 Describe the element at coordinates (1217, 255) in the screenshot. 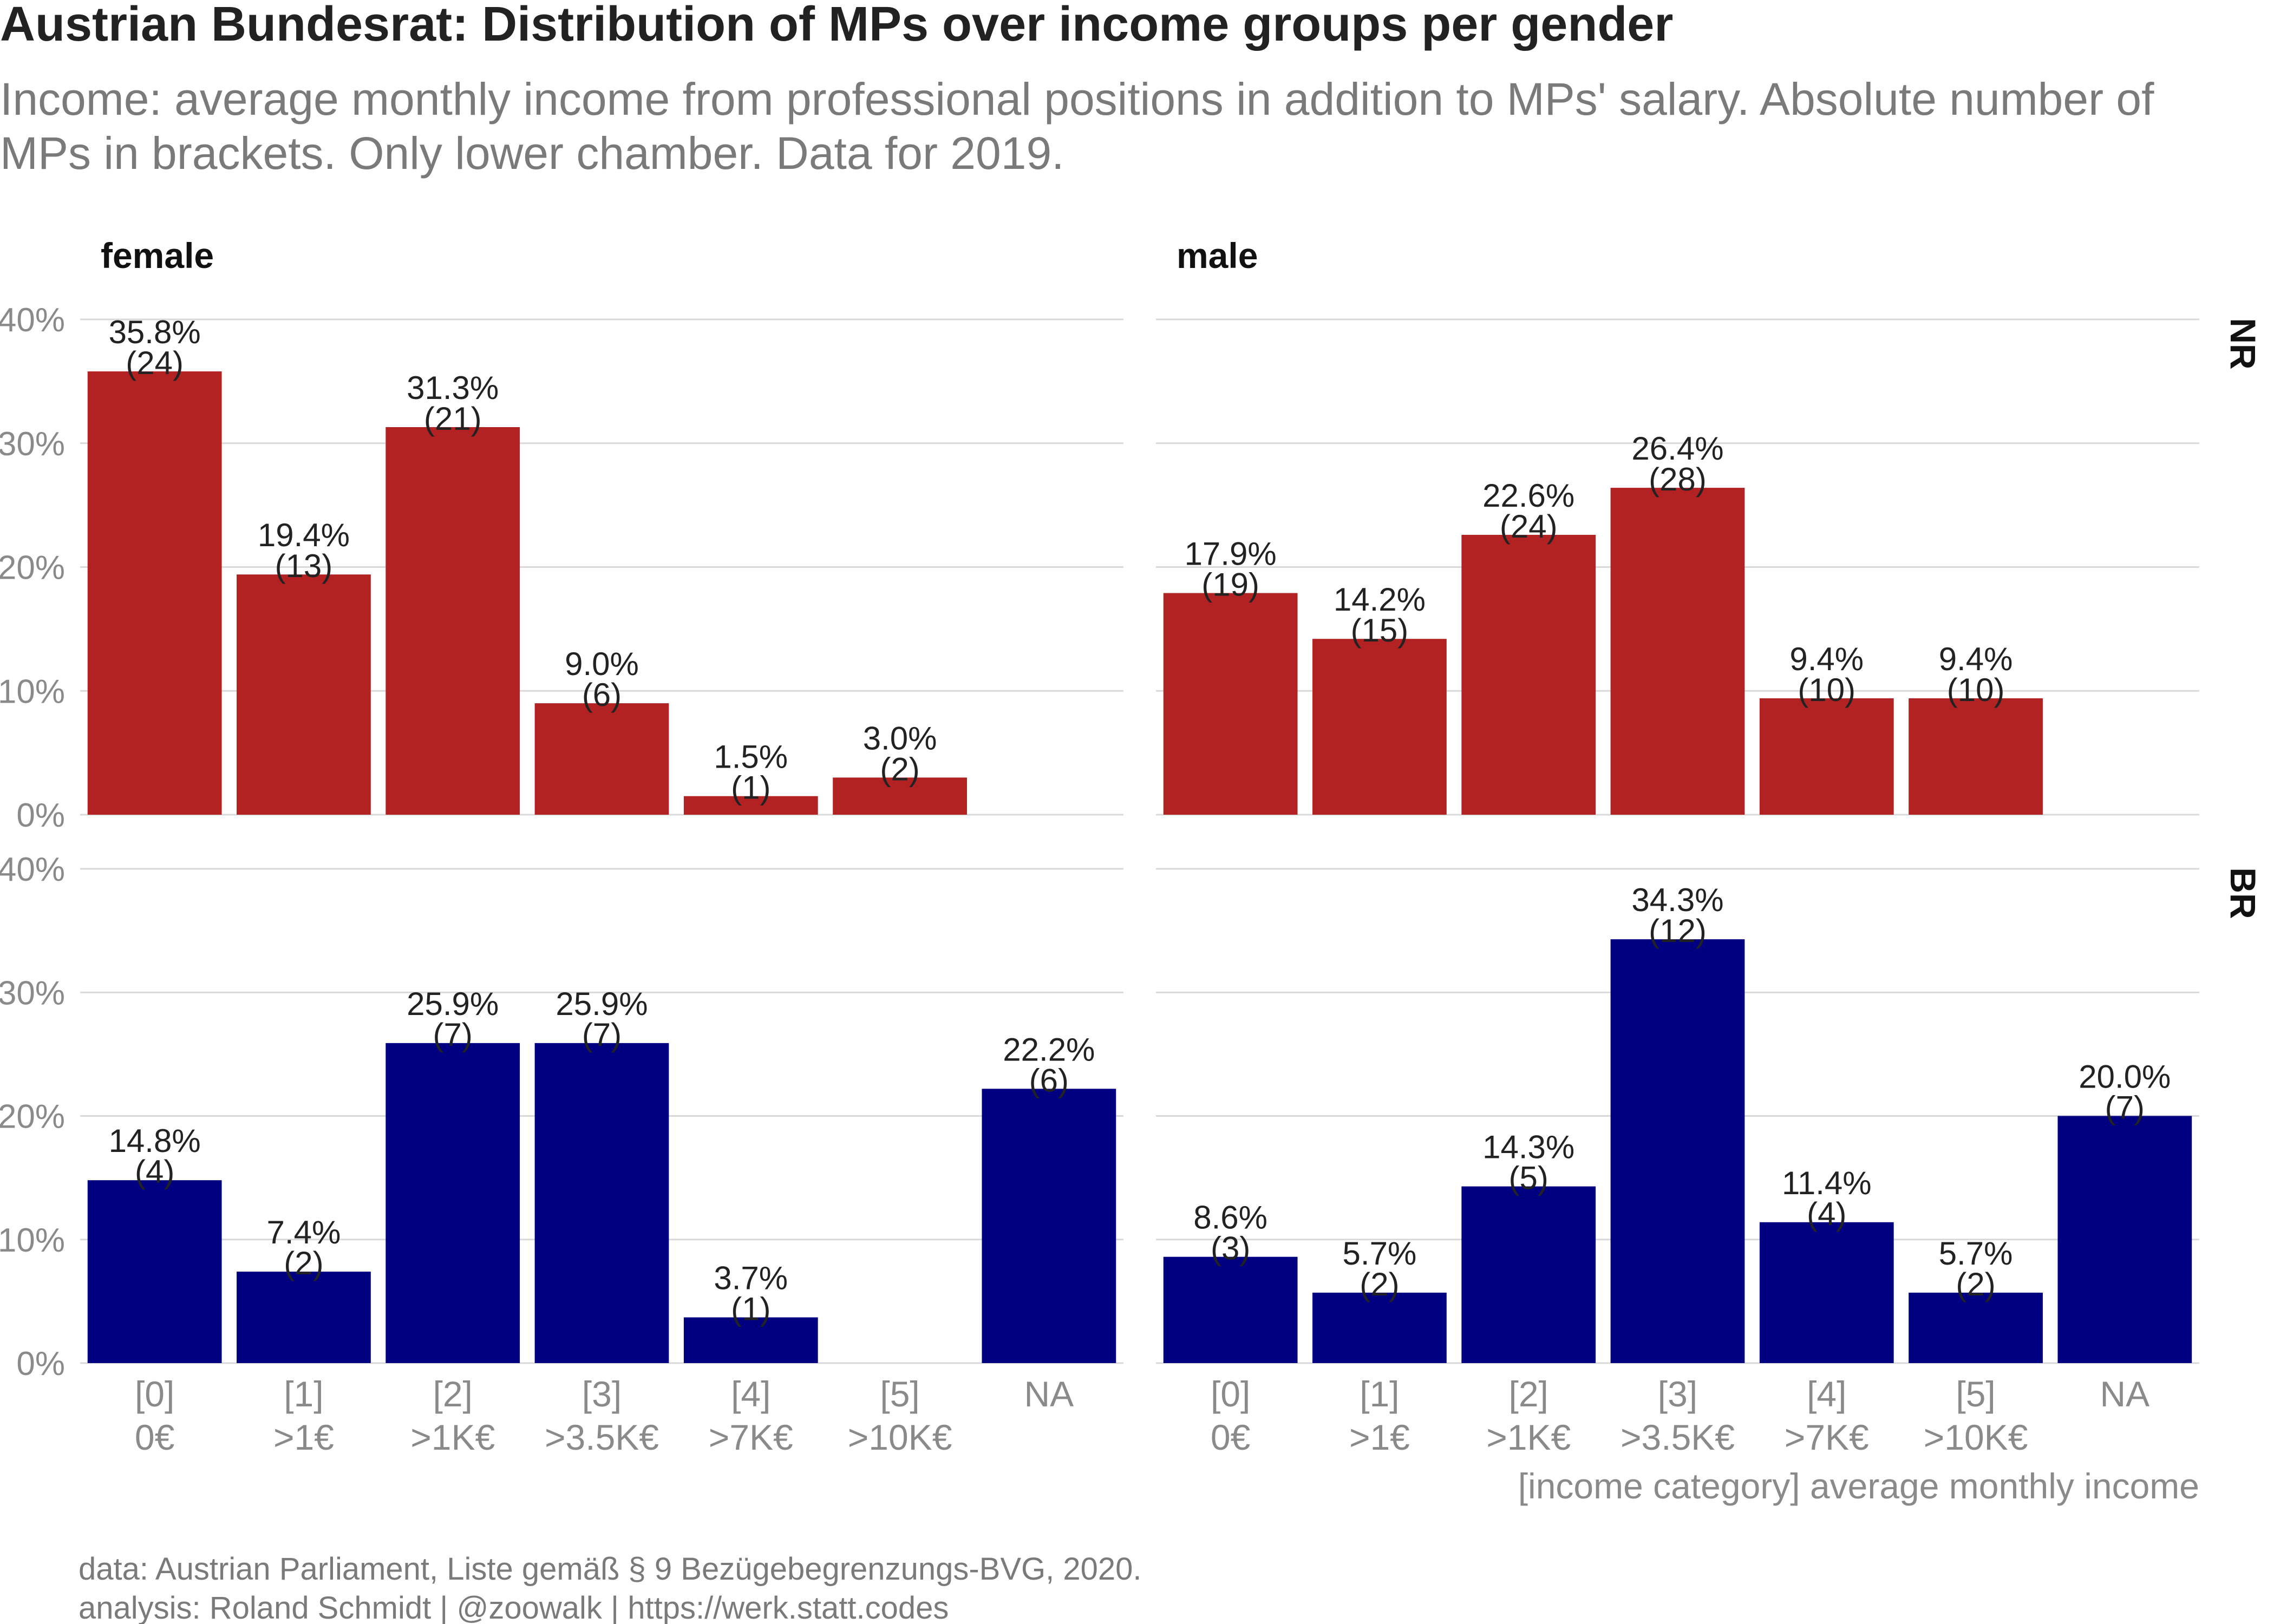

I see `facet-strip-male: male` at that location.